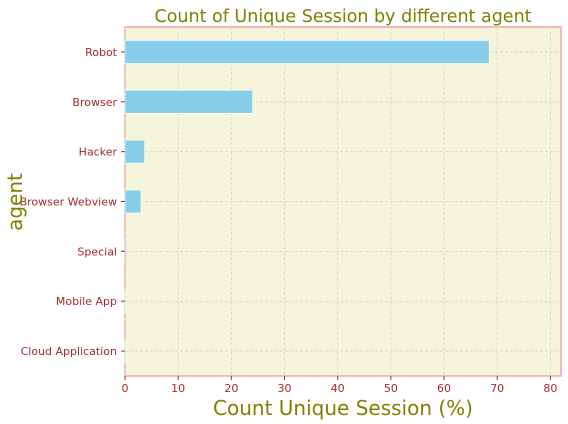 This screenshot has width=568, height=424. Describe the element at coordinates (550, 388) in the screenshot. I see `x-tick-label-8: 80` at that location.